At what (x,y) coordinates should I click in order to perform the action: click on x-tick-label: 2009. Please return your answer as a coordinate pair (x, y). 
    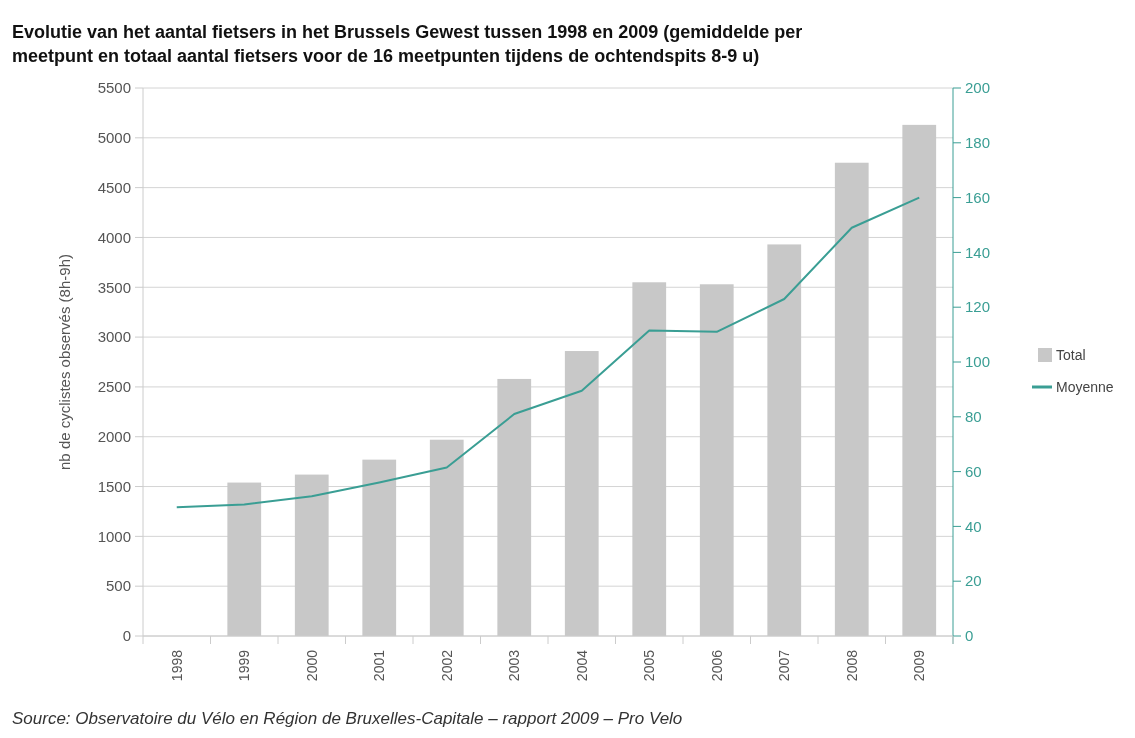
    Looking at the image, I should click on (919, 665).